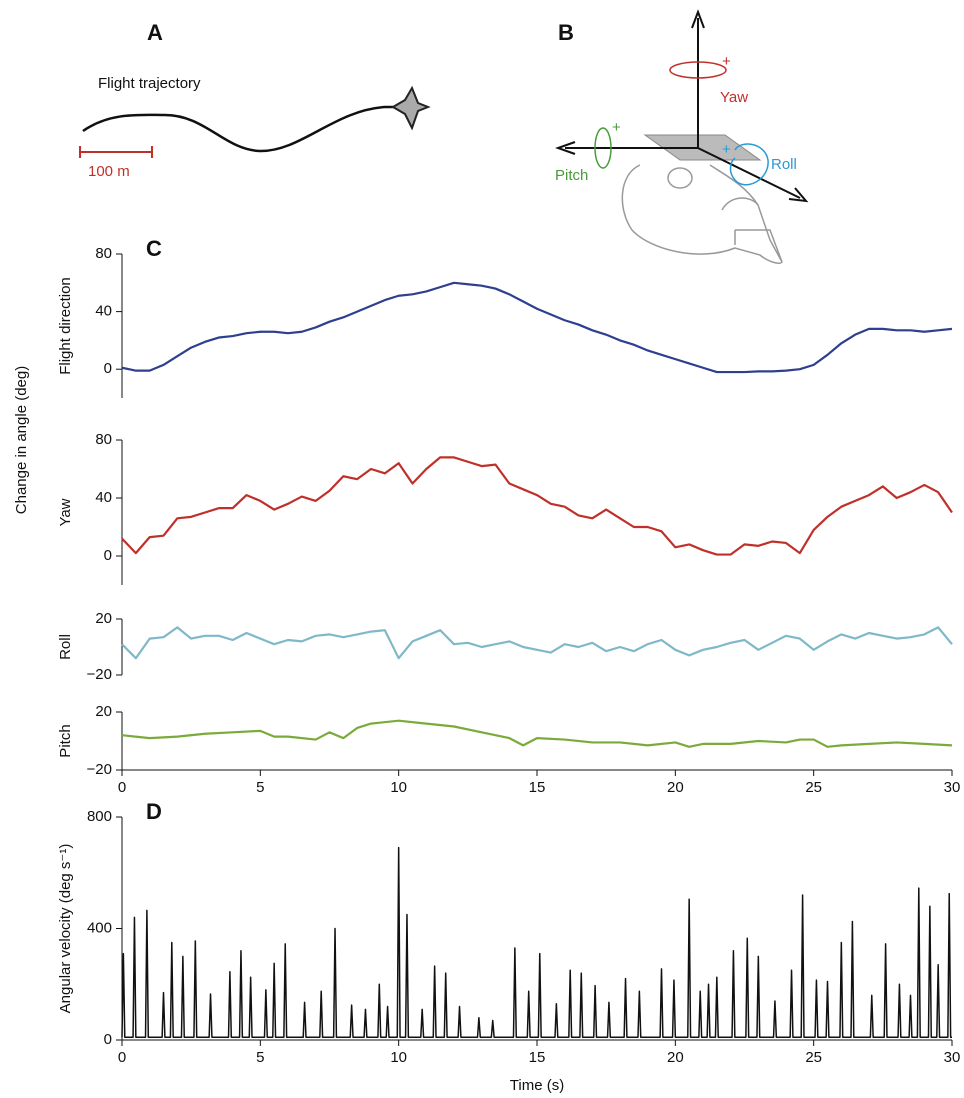  I want to click on scale-label: 100 m, so click(109, 171).